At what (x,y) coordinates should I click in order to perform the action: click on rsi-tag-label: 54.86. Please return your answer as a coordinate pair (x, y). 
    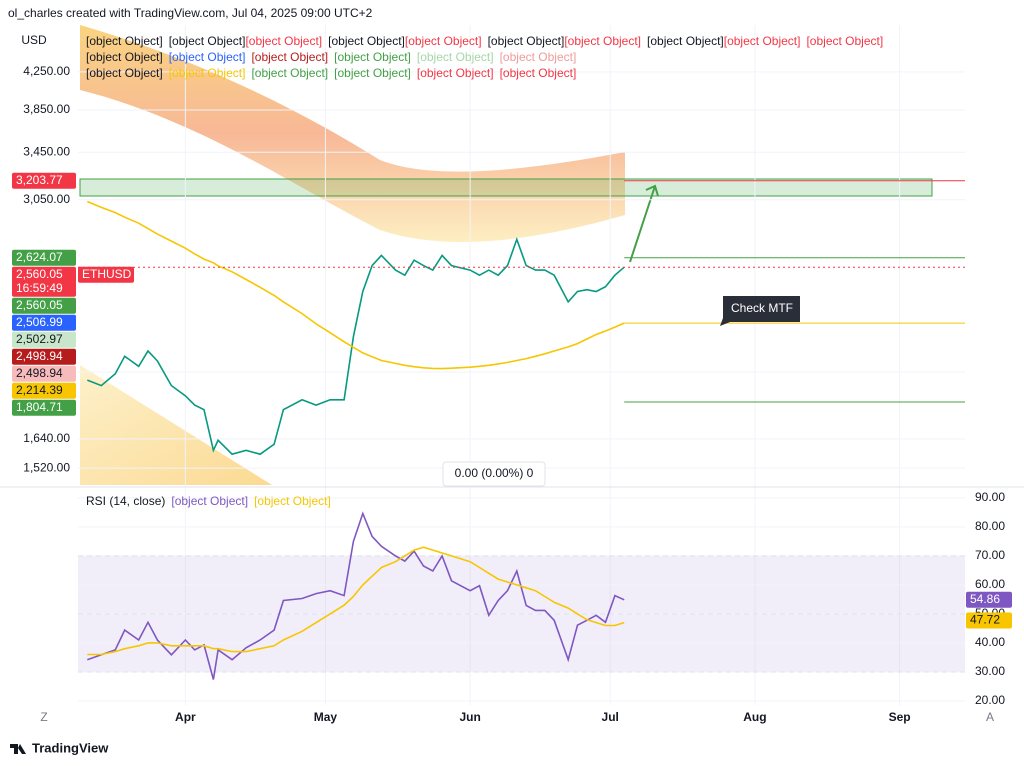
    Looking at the image, I should click on (985, 599).